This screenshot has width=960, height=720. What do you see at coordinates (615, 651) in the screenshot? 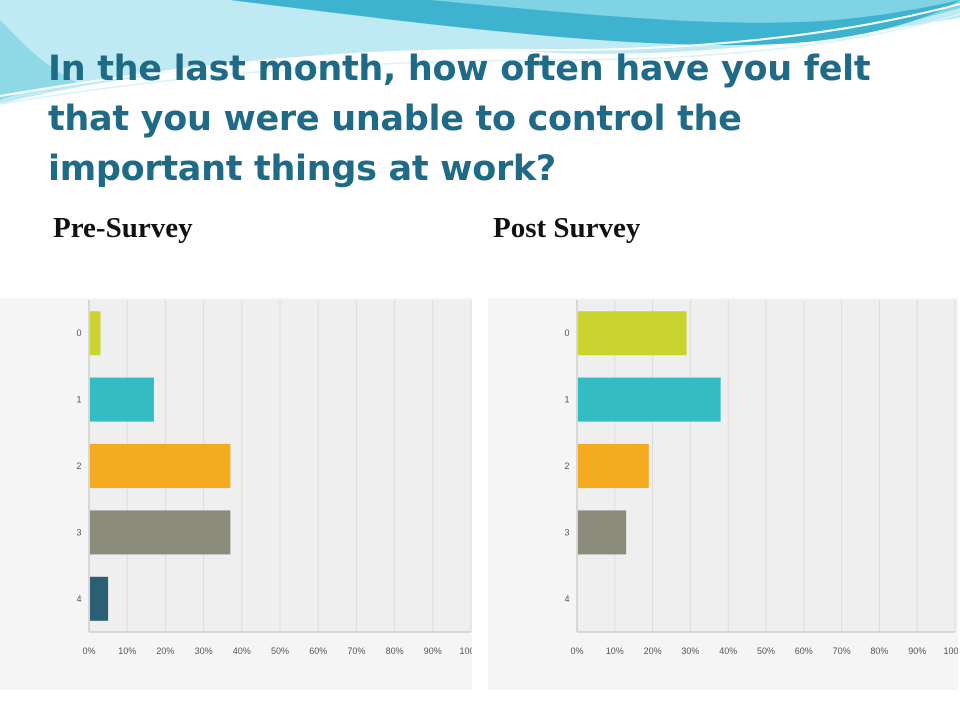
I see `post-survey-x-tick-label: 10%` at bounding box center [615, 651].